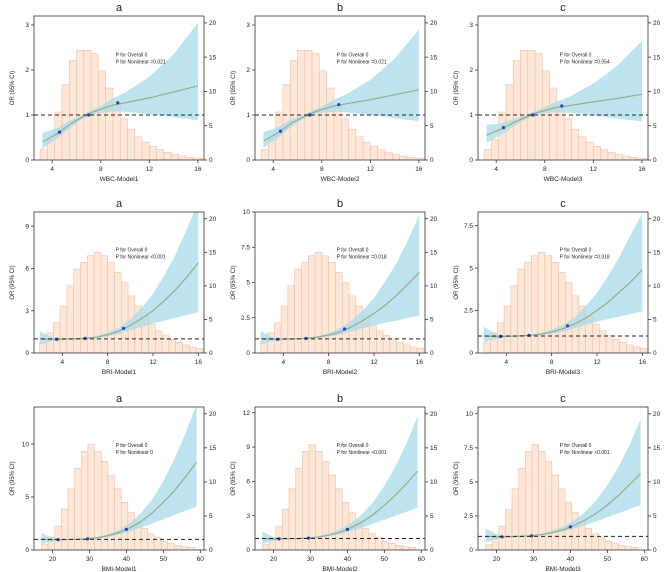 The image size is (669, 572). What do you see at coordinates (119, 8) in the screenshot?
I see `panel-title: a` at bounding box center [119, 8].